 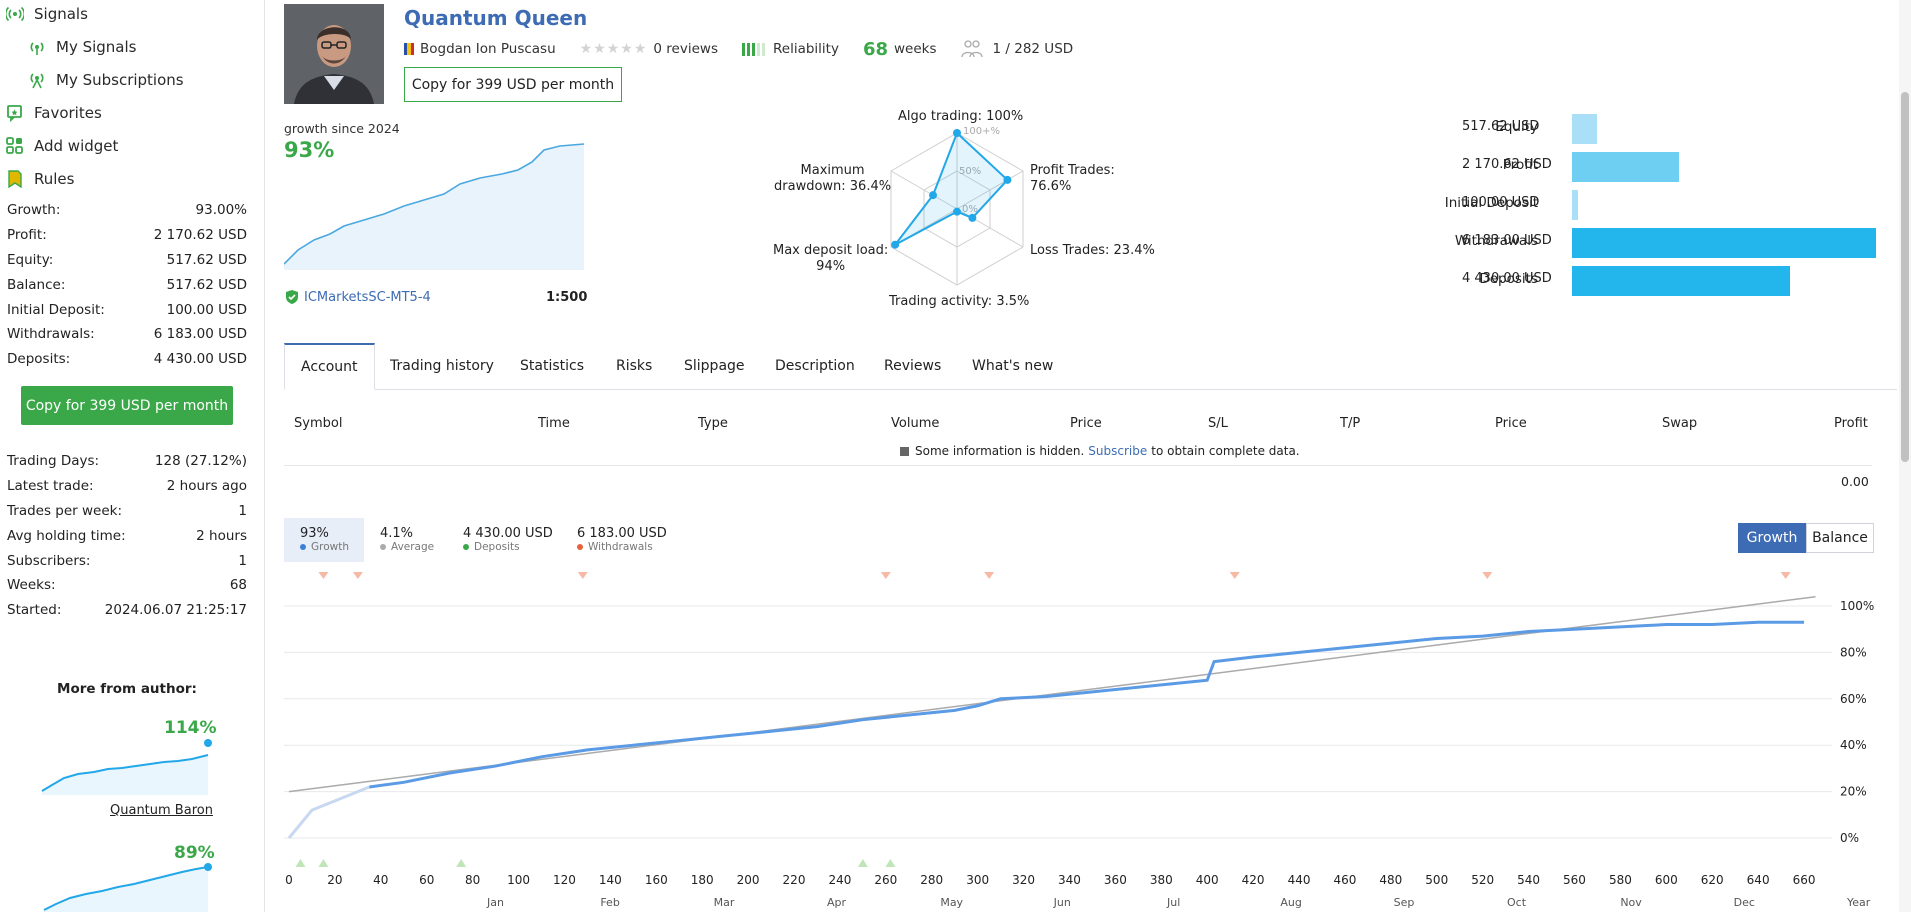 What do you see at coordinates (702, 880) in the screenshot?
I see `x-tick-label: 180` at bounding box center [702, 880].